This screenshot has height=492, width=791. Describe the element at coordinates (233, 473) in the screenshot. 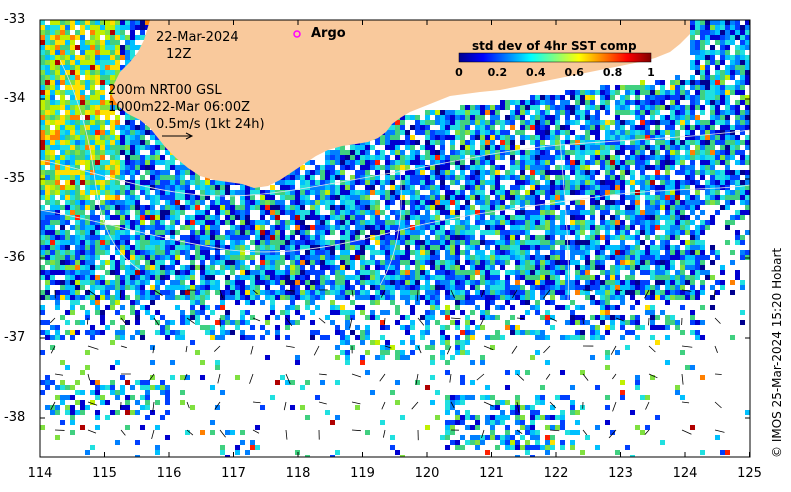

I see `x-tick-label: 117` at that location.